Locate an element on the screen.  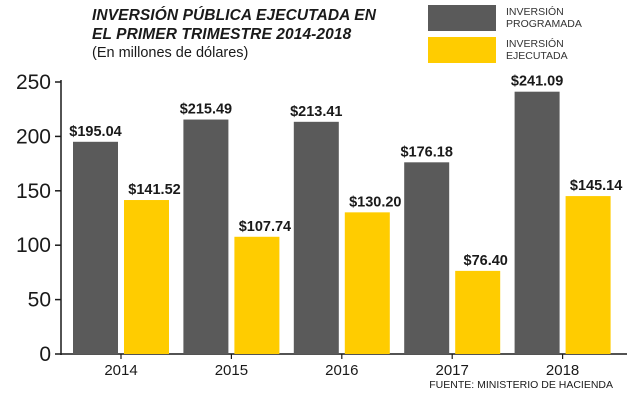
y-tick-label-150: 150 is located at coordinates (33, 191).